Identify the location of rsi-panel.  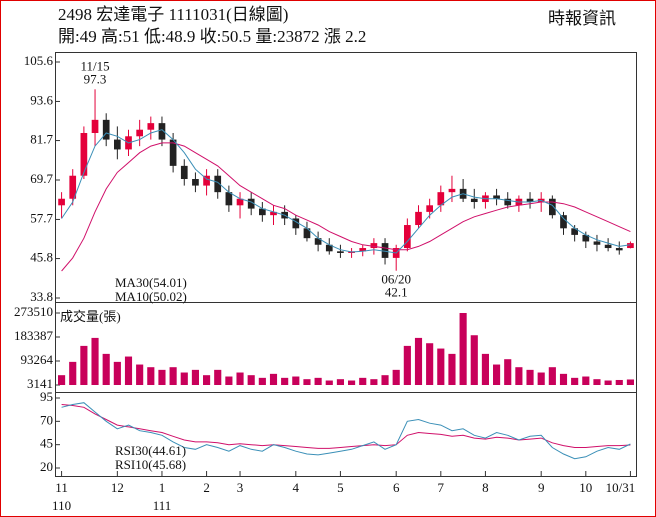
(346, 434).